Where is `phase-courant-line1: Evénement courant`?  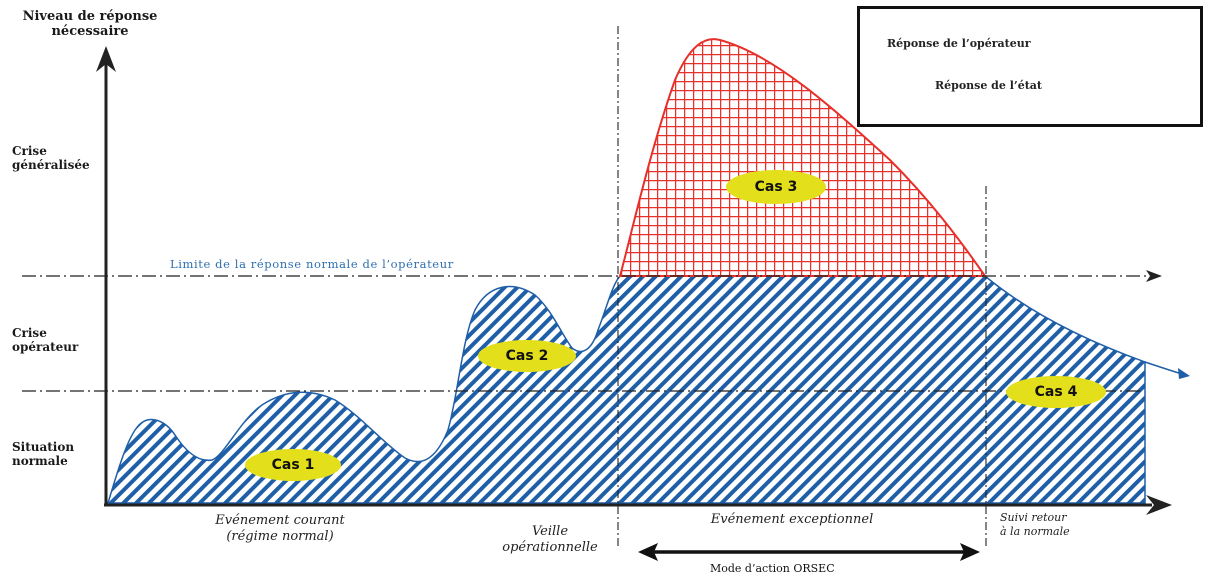
phase-courant-line1: Evénement courant is located at coordinates (280, 520).